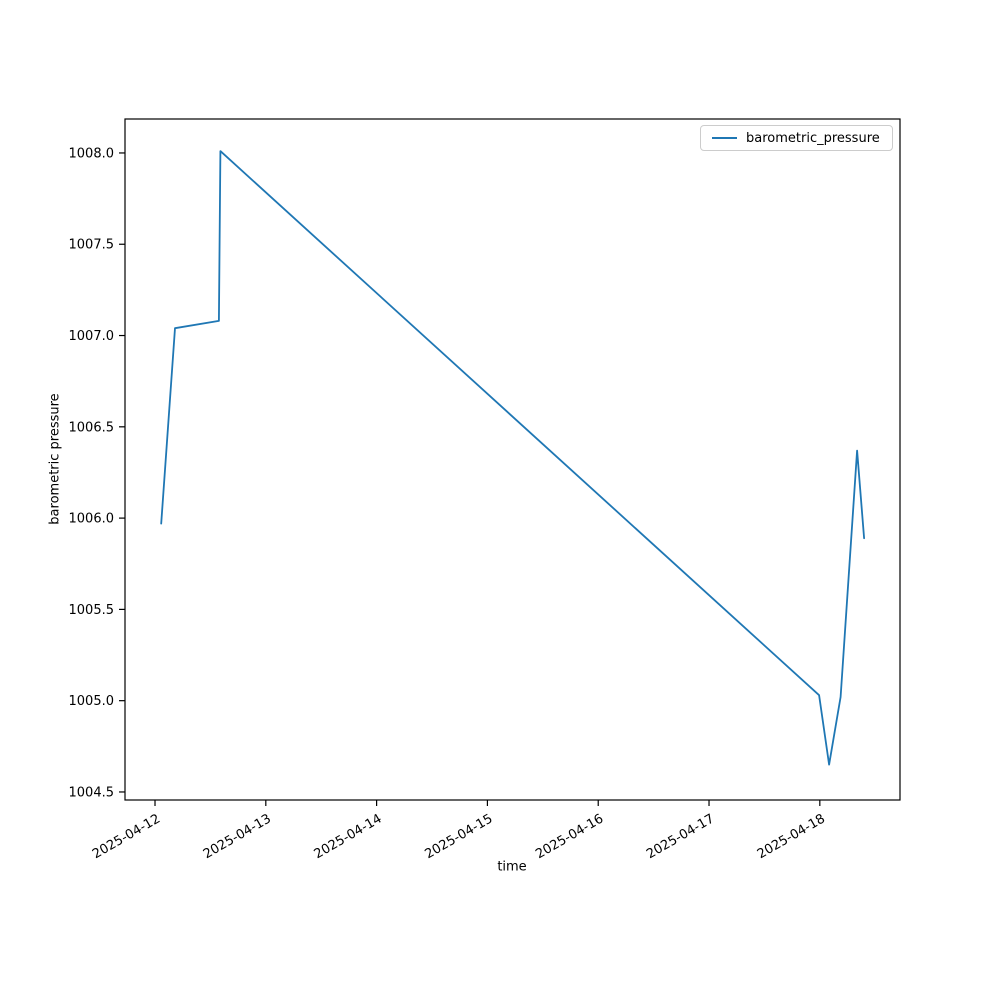 The height and width of the screenshot is (1000, 1000). Describe the element at coordinates (348, 836) in the screenshot. I see `x-tick-label: 2025-04-14` at that location.